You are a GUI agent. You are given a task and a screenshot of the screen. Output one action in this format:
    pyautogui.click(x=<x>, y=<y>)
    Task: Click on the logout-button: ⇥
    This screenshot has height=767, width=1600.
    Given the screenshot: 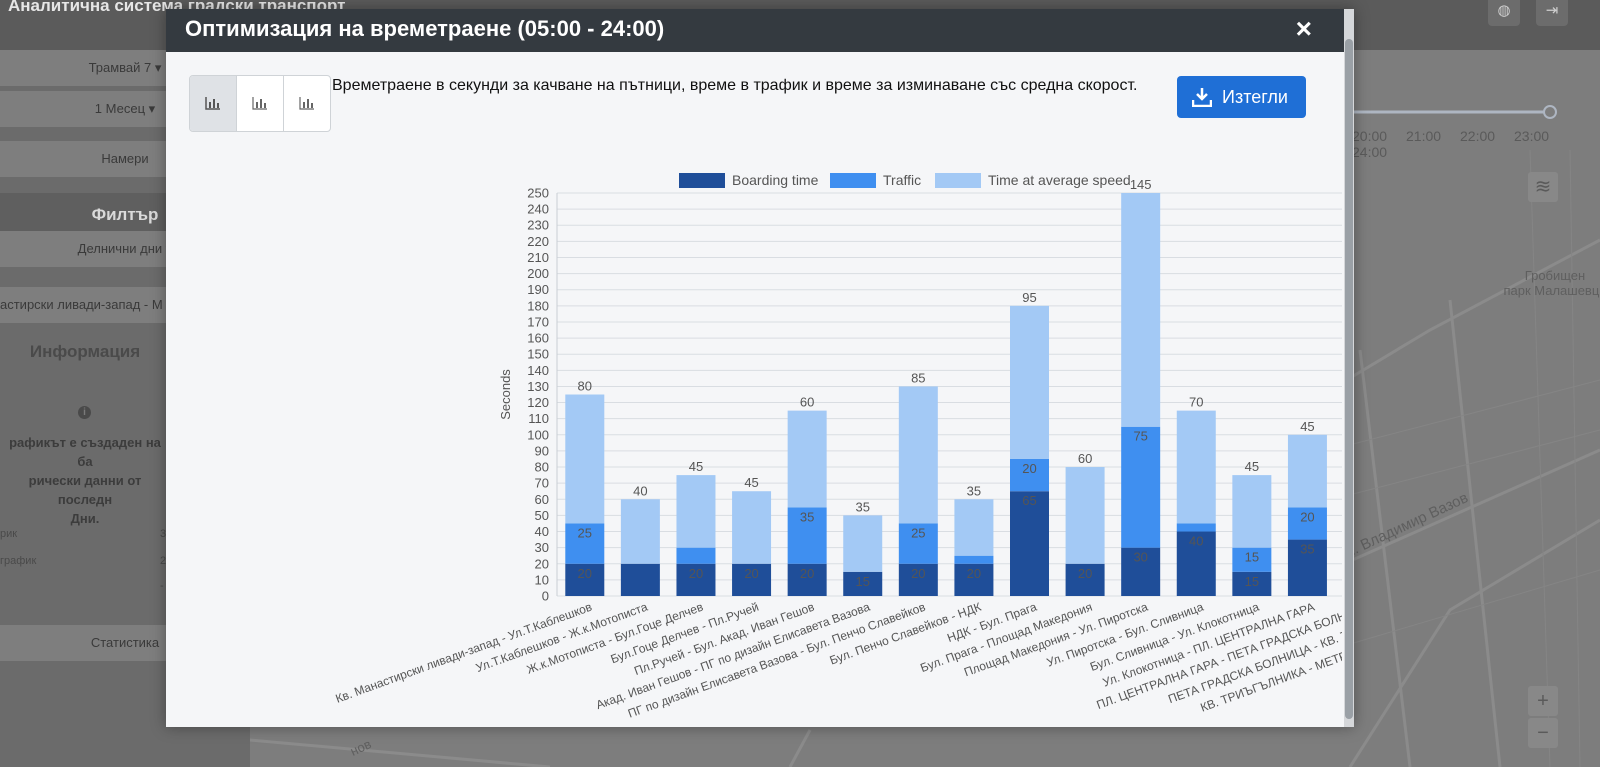 What is the action you would take?
    pyautogui.click(x=1552, y=13)
    